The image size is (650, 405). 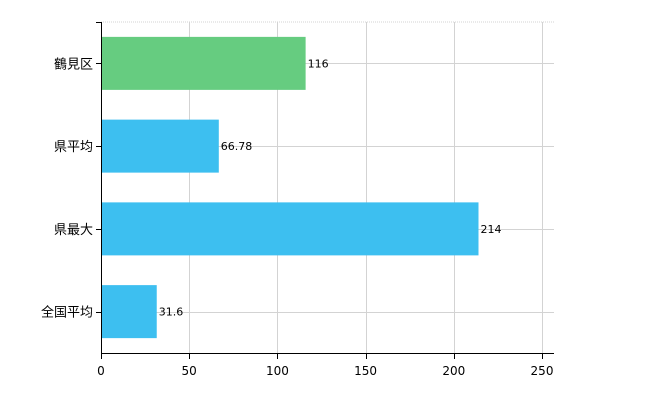 What do you see at coordinates (453, 371) in the screenshot?
I see `x-tick-label-4: 200` at bounding box center [453, 371].